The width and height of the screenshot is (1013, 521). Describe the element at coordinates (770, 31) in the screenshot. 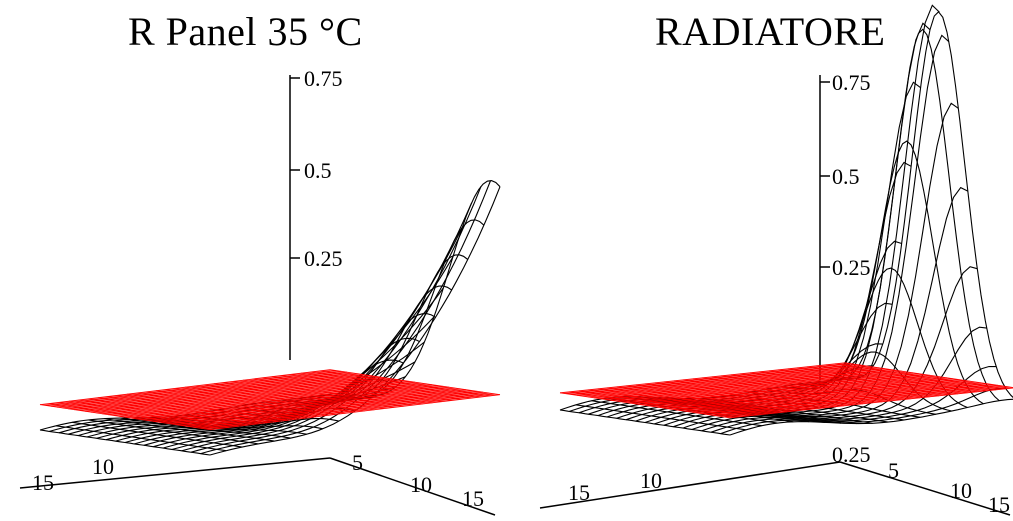

I see `chart-title: RADIATORE` at that location.